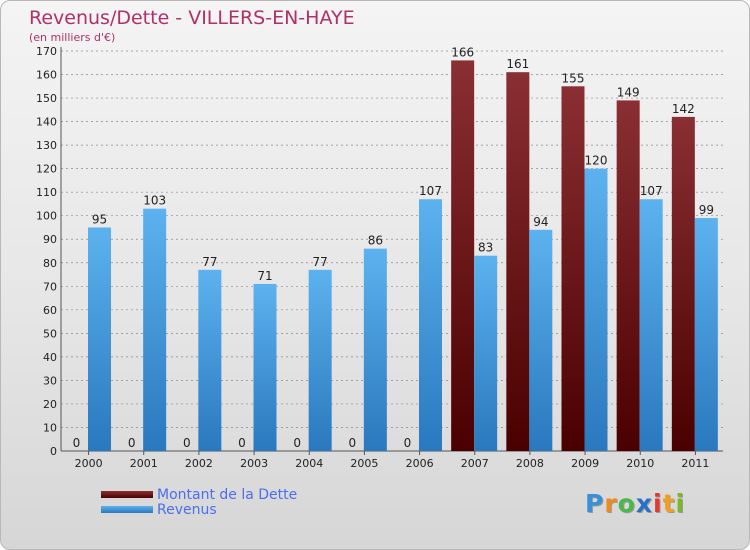 The height and width of the screenshot is (550, 750). I want to click on x-tick-label: 2009, so click(585, 463).